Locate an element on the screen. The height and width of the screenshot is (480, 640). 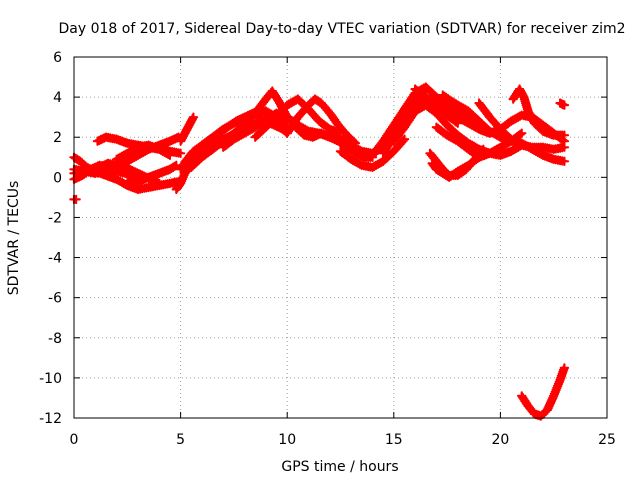
x-tick-label: 15 is located at coordinates (394, 440).